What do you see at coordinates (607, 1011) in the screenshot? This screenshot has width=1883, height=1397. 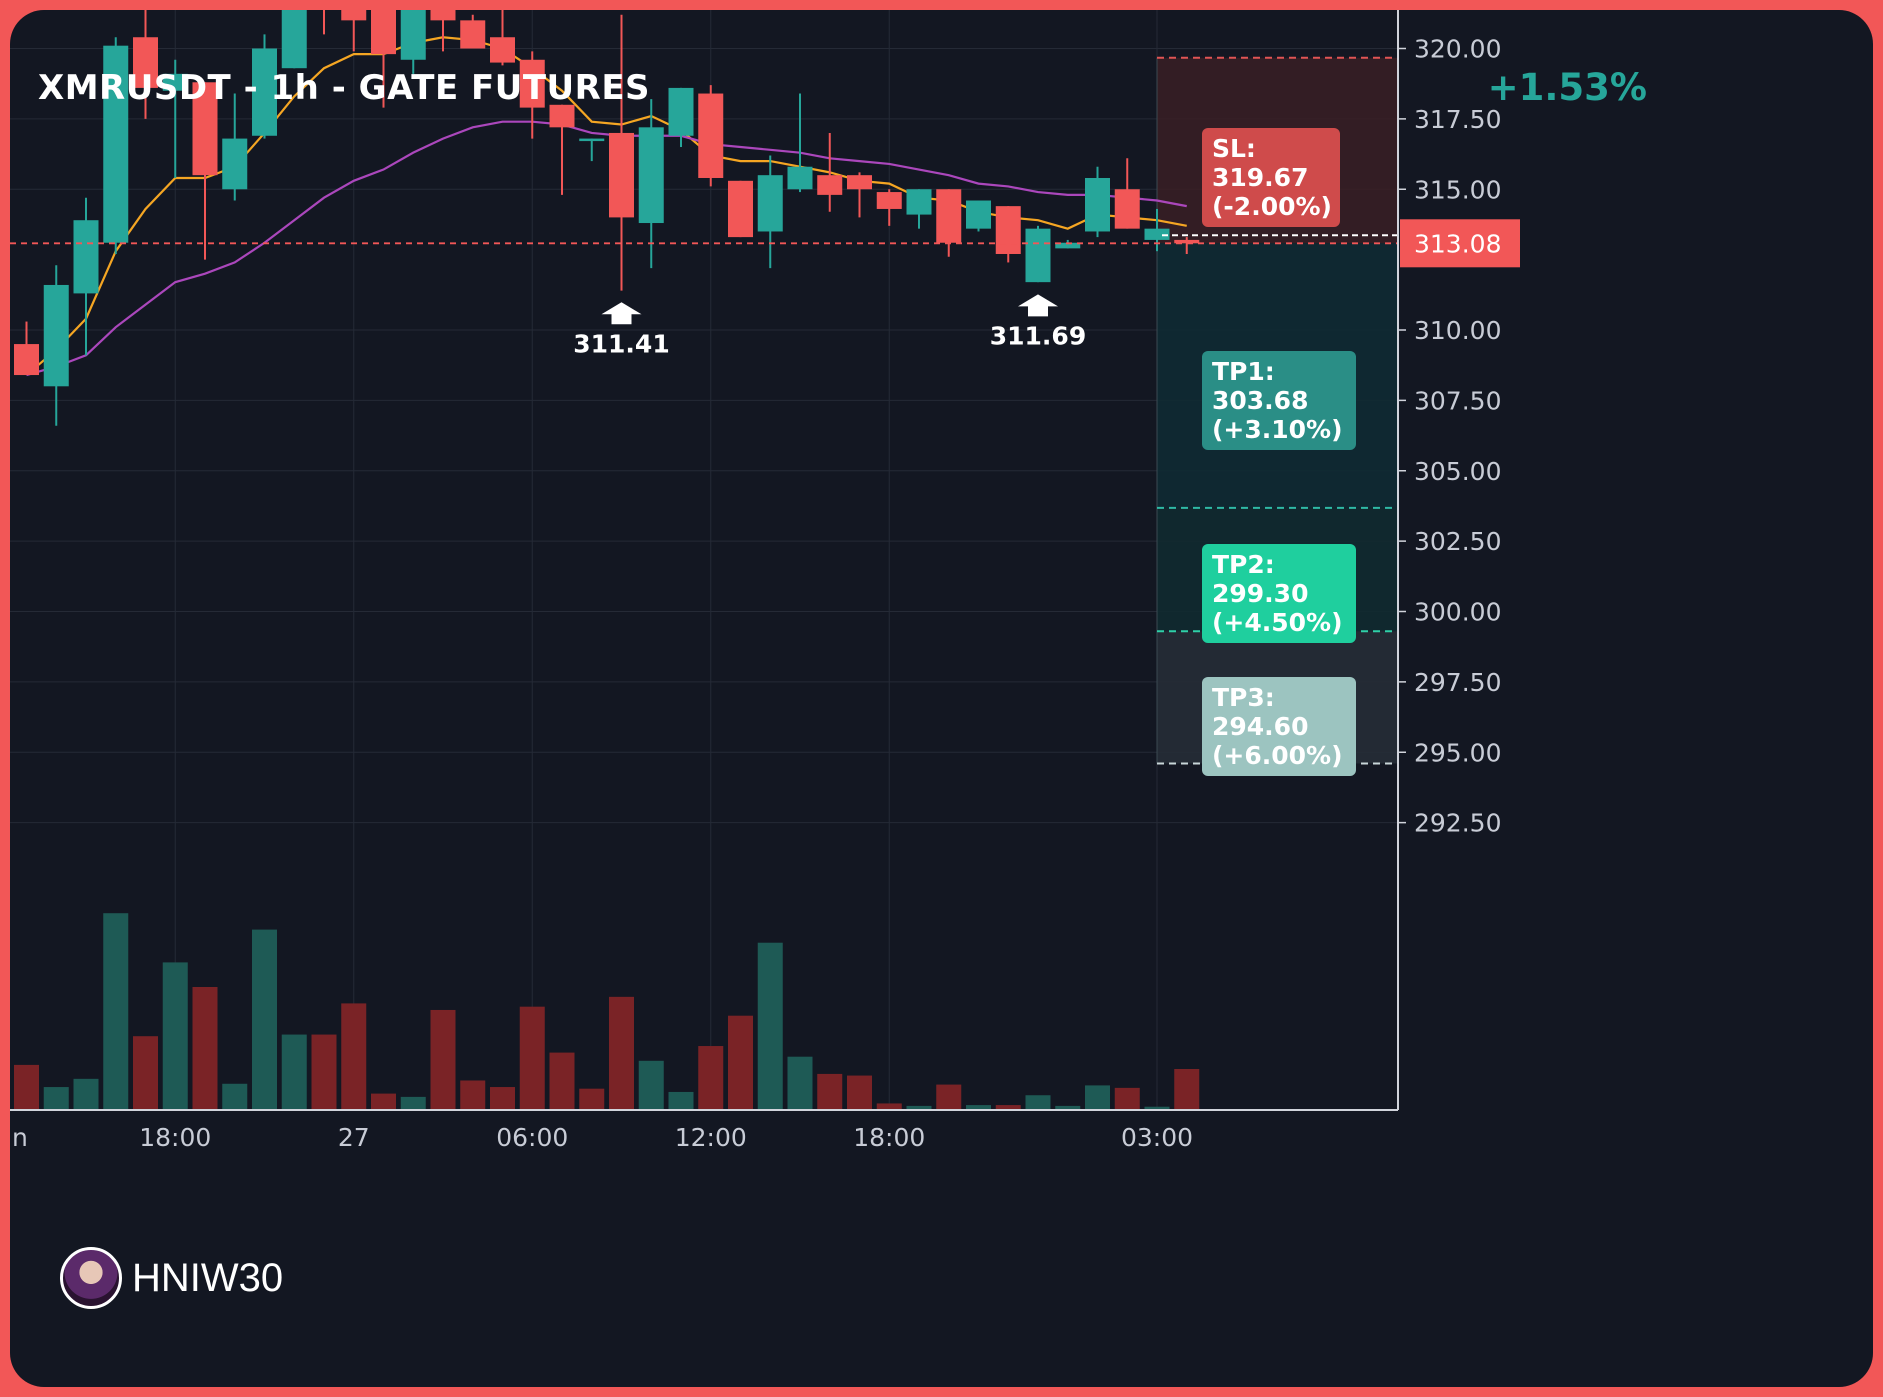 I see `volume-bars` at bounding box center [607, 1011].